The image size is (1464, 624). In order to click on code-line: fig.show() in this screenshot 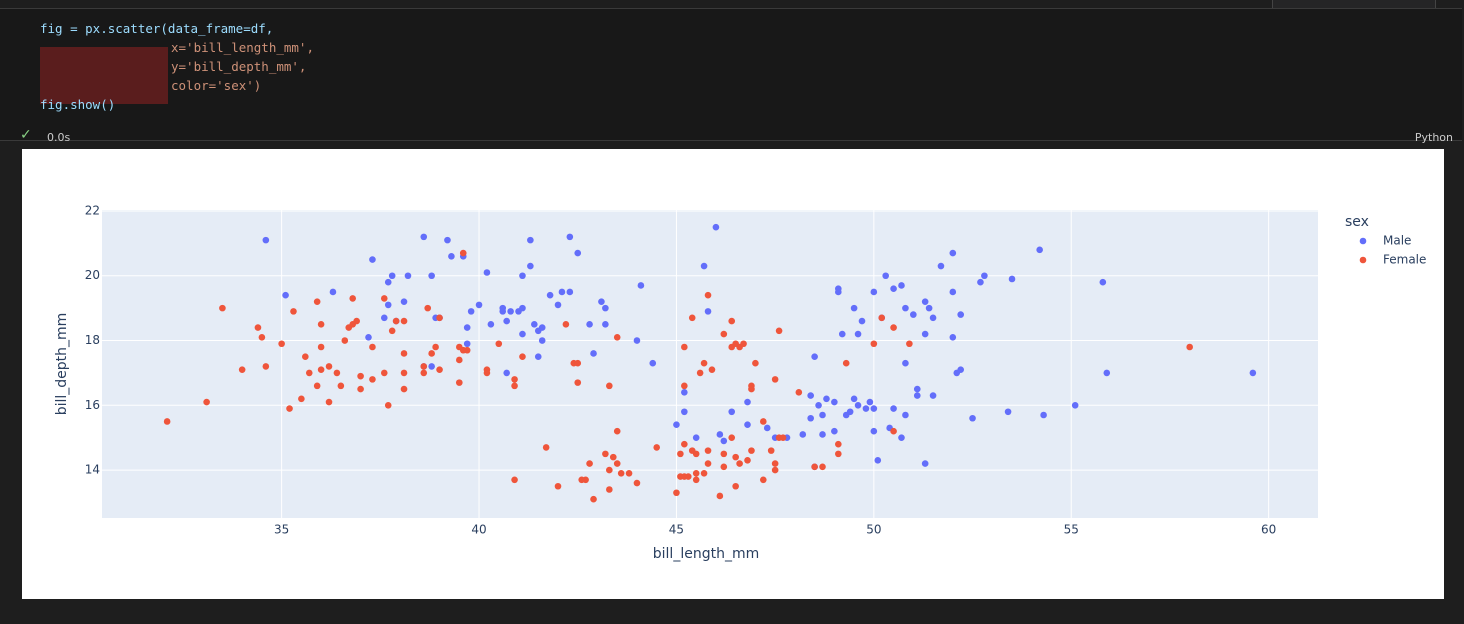, I will do `click(78, 104)`.